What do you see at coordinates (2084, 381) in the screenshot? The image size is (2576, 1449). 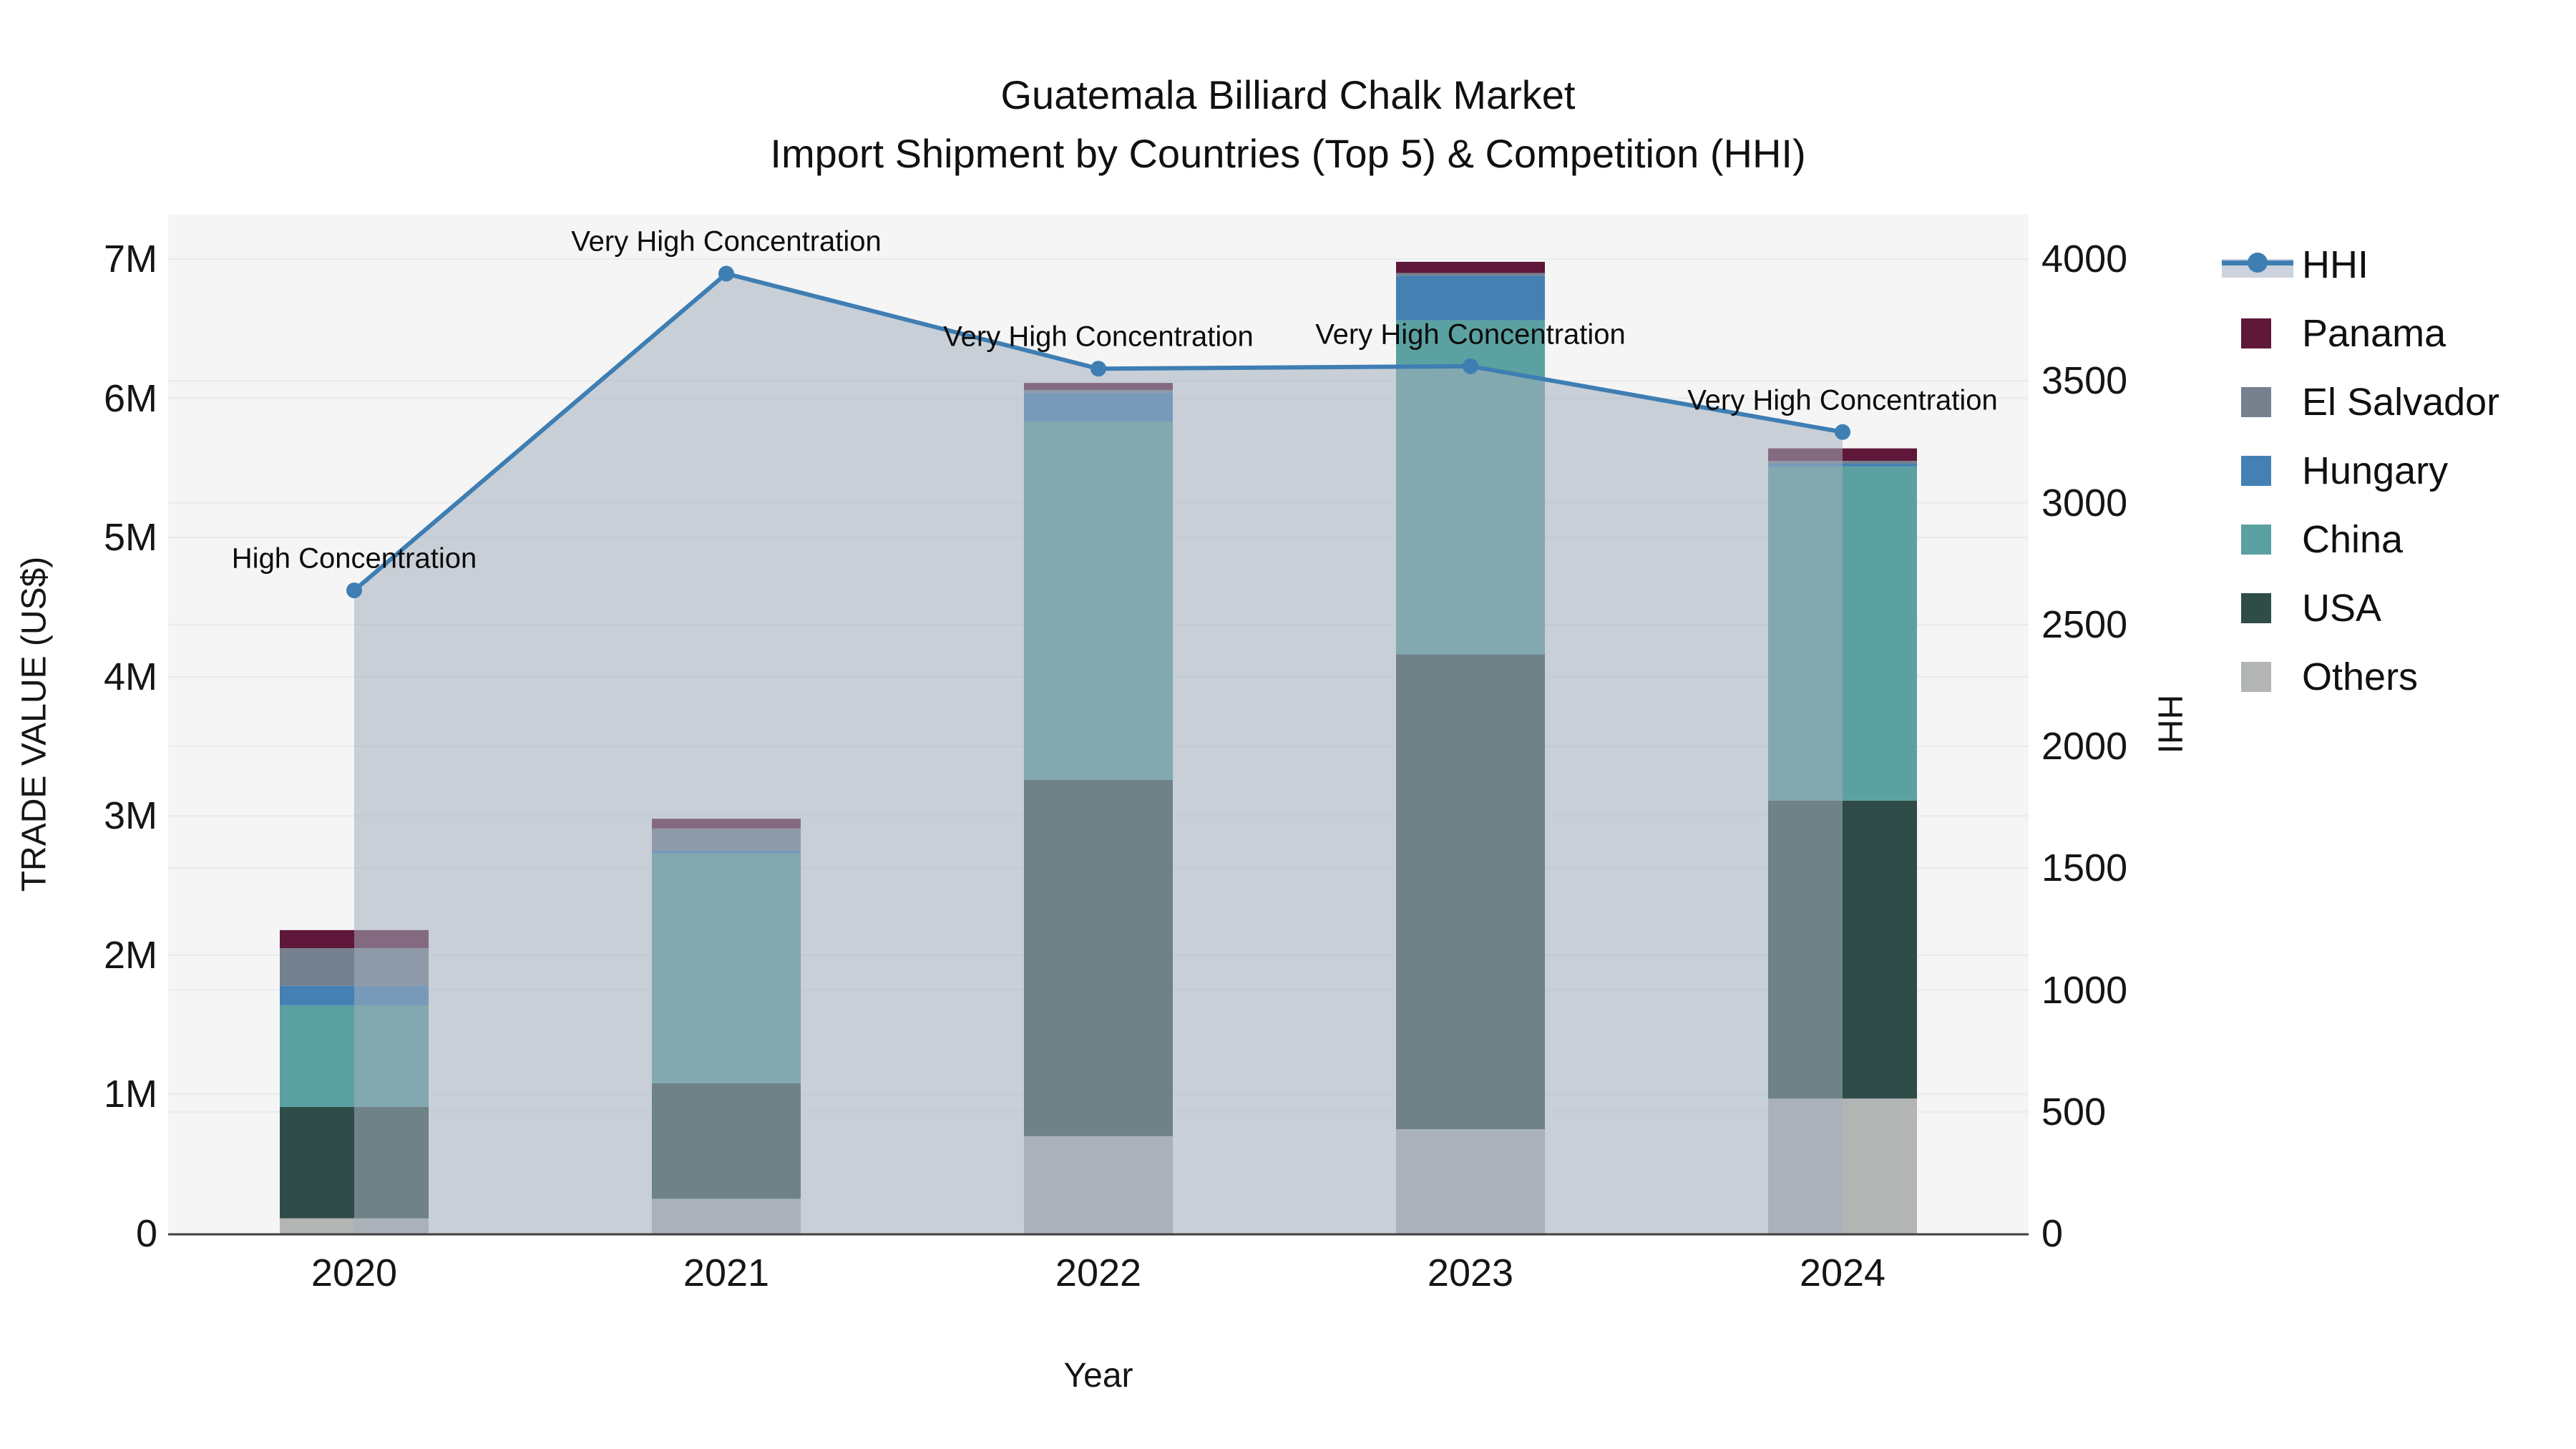 I see `y-right-tick-3500: 3500` at bounding box center [2084, 381].